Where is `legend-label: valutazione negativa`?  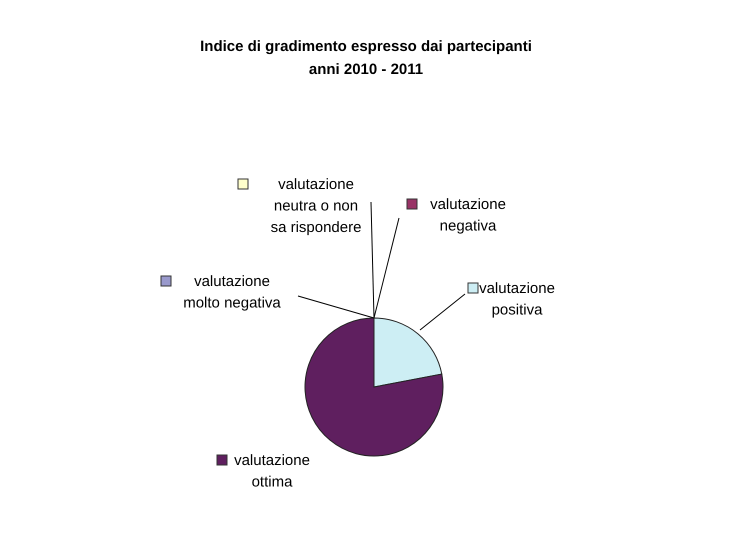
legend-label: valutazione negativa is located at coordinates (468, 215).